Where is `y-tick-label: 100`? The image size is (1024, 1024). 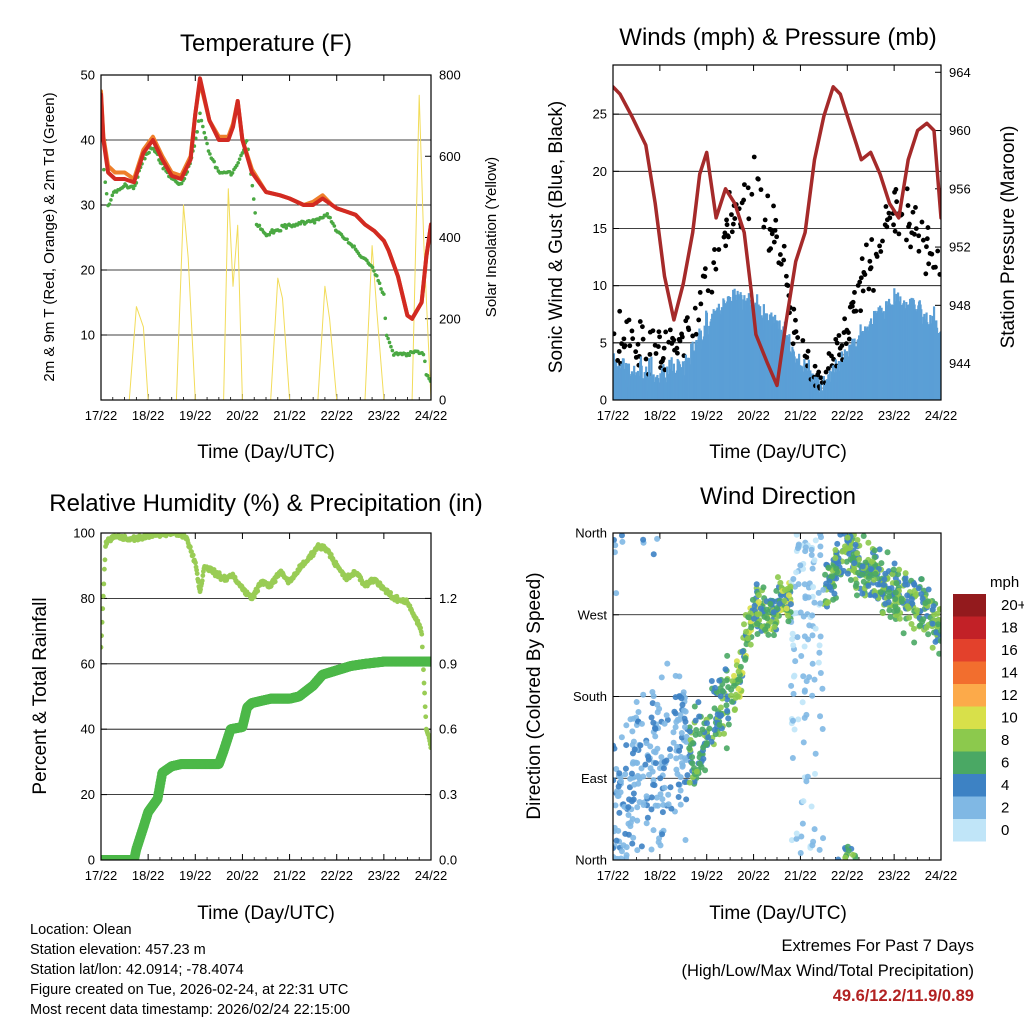 y-tick-label: 100 is located at coordinates (84, 533).